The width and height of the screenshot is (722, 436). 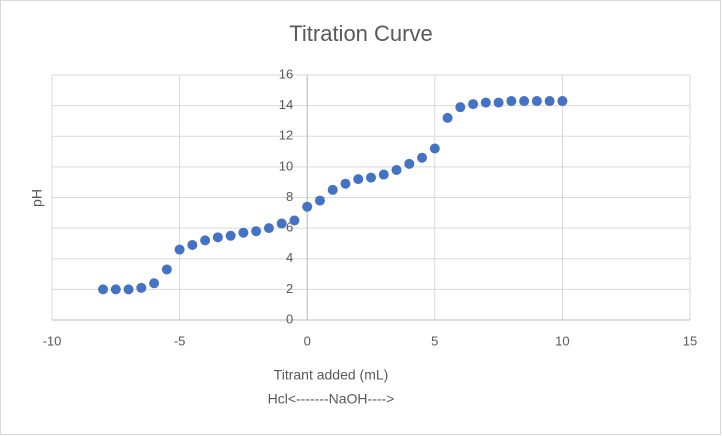 I want to click on y-tick-label: 0, so click(x=289, y=318).